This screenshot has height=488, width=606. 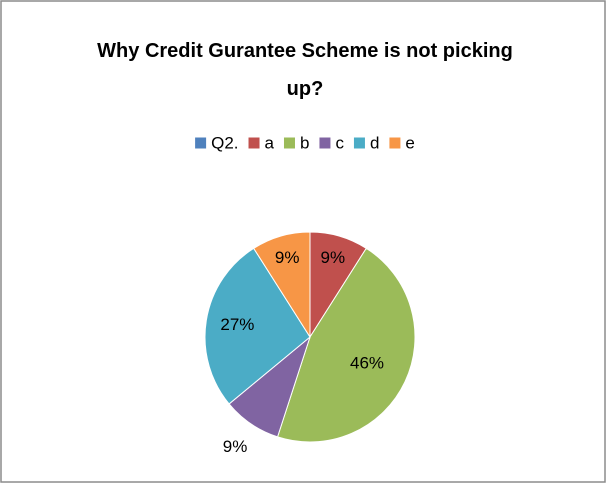 What do you see at coordinates (374, 142) in the screenshot?
I see `legend-label: d` at bounding box center [374, 142].